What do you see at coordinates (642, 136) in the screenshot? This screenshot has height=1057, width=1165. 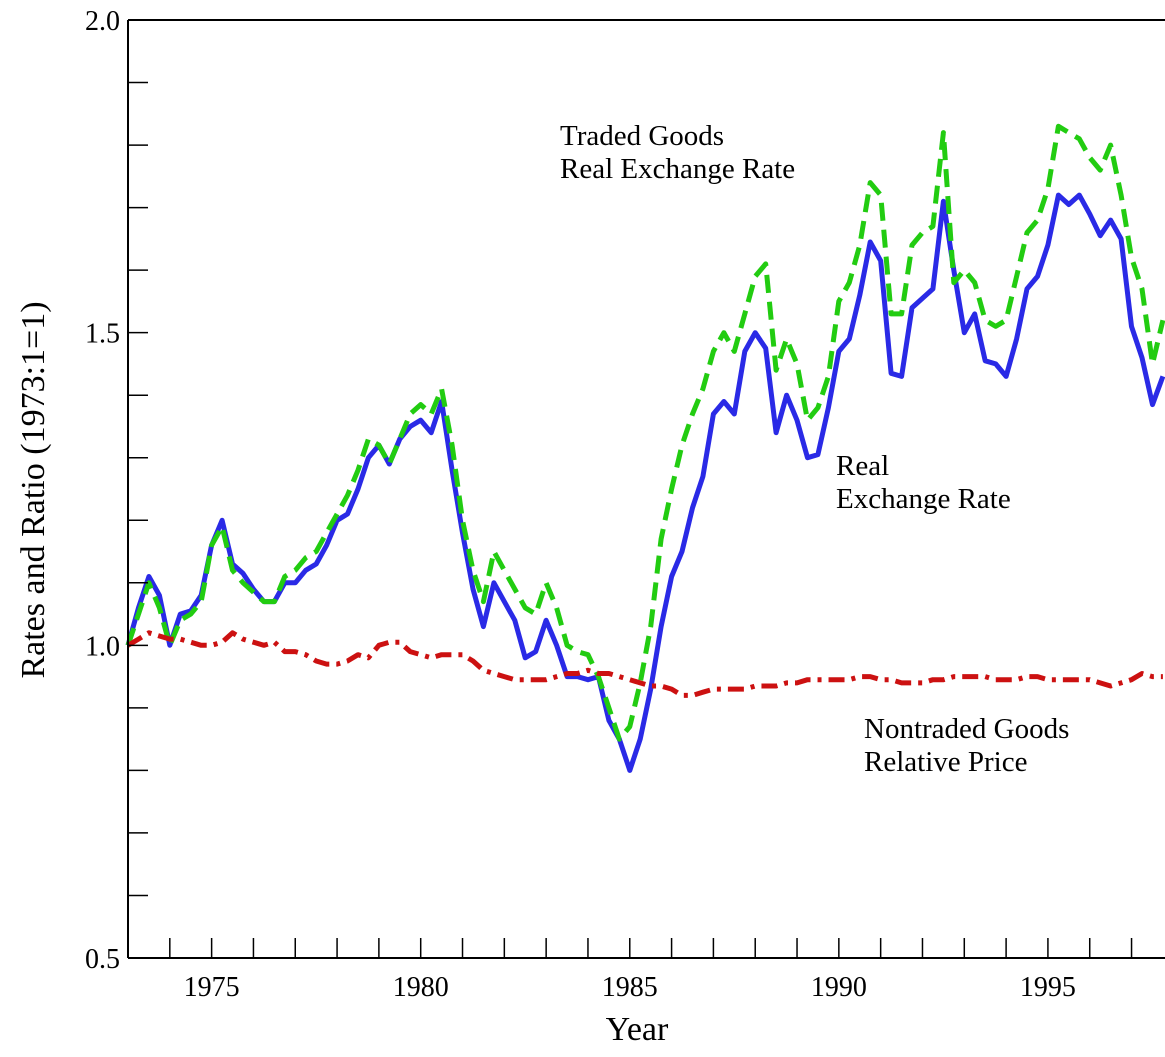 I see `annotation: Traded Goods` at bounding box center [642, 136].